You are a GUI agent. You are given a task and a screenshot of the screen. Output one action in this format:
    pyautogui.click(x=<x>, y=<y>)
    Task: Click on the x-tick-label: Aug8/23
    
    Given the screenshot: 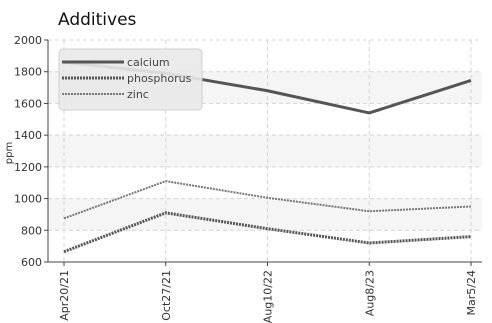 What is the action you would take?
    pyautogui.click(x=369, y=293)
    